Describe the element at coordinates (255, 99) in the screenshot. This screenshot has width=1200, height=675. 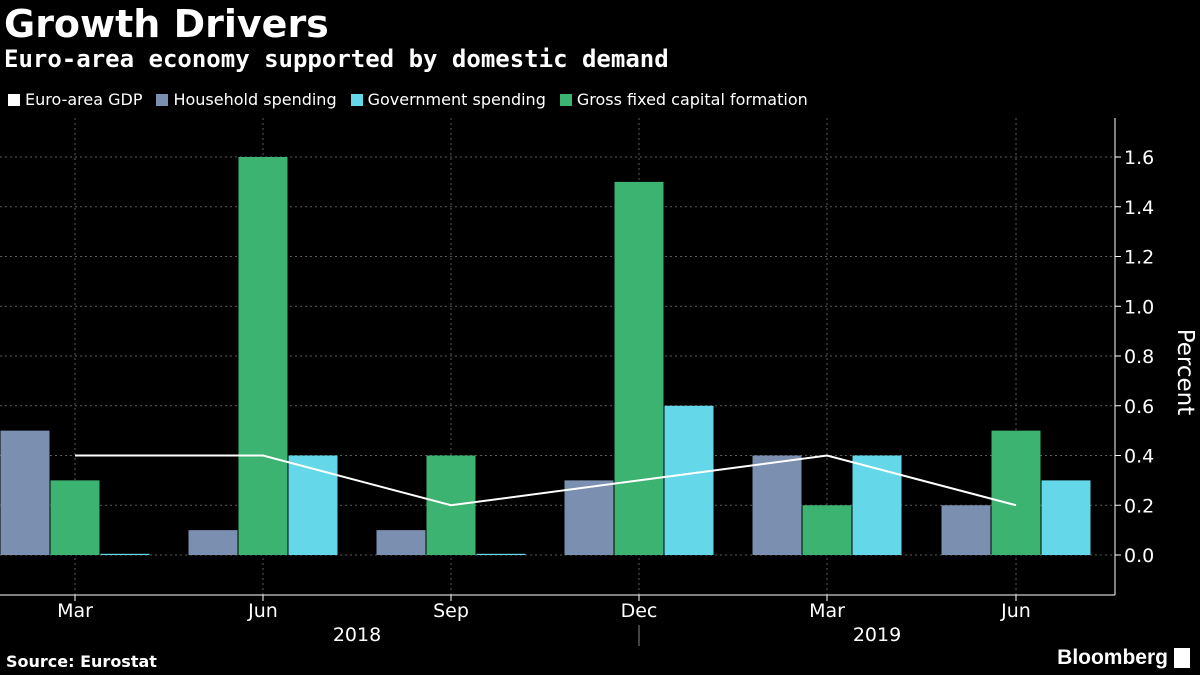
I see `legend-label-household: Household spending` at that location.